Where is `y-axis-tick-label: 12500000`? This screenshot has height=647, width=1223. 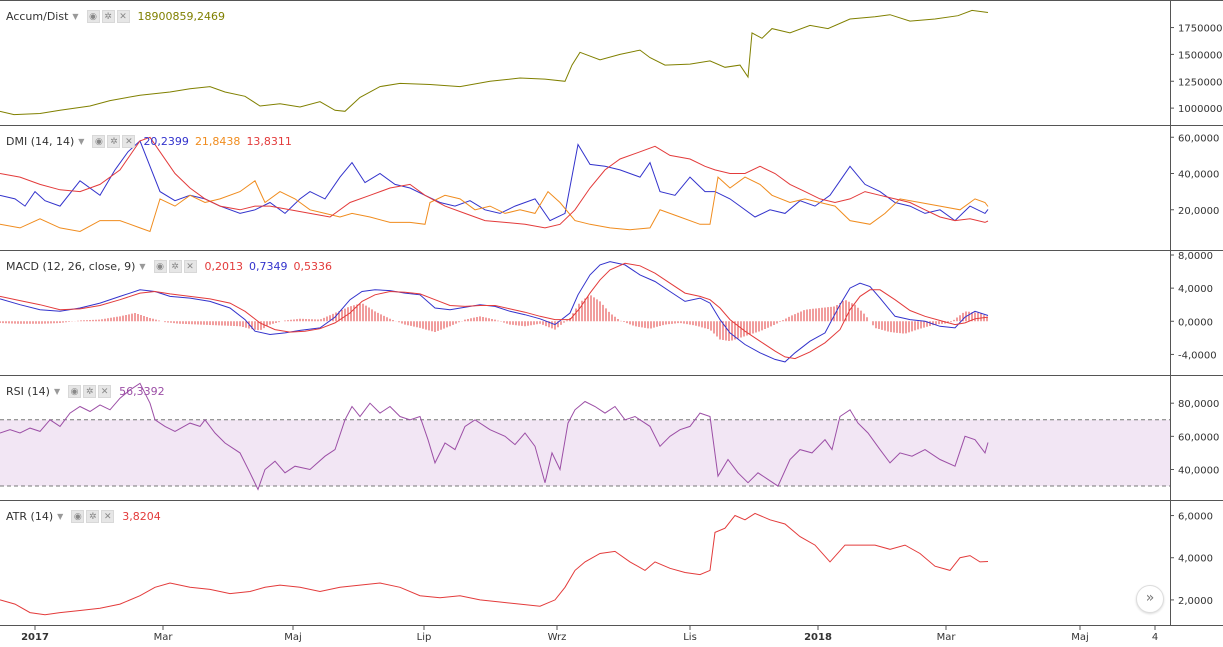 y-axis-tick-label: 12500000 is located at coordinates (1200, 82).